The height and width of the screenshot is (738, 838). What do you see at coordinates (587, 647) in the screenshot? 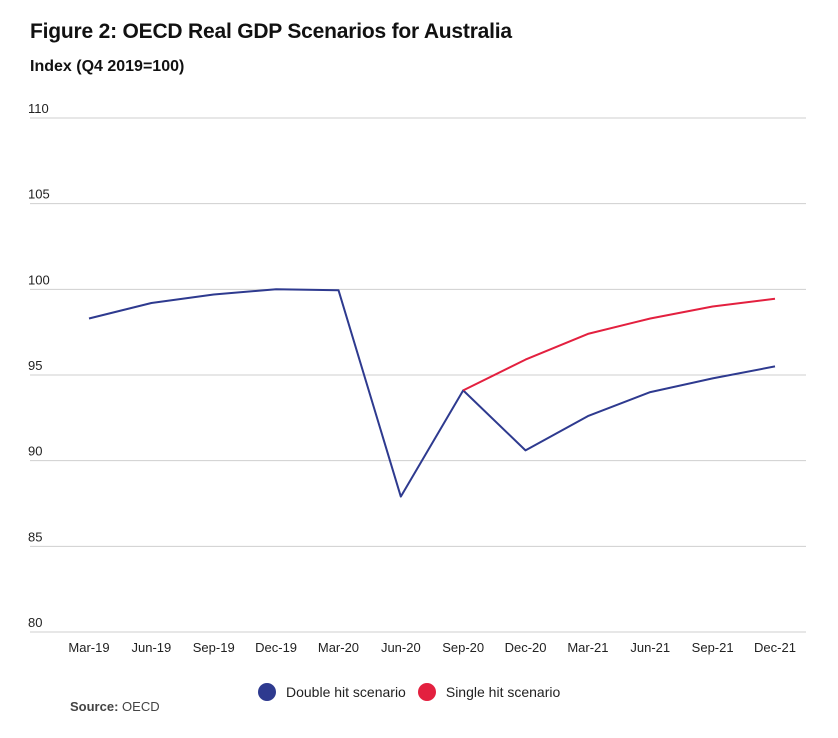
I see `x-tick-label: Mar-21` at bounding box center [587, 647].